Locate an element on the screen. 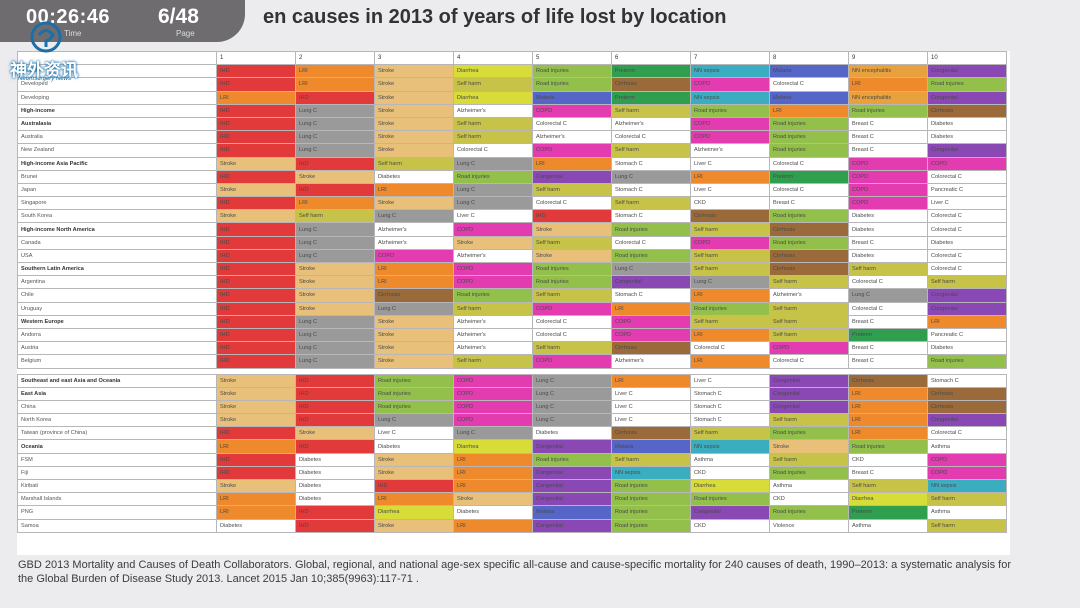 The height and width of the screenshot is (608, 1080). location-name: Western Europe is located at coordinates (117, 321).